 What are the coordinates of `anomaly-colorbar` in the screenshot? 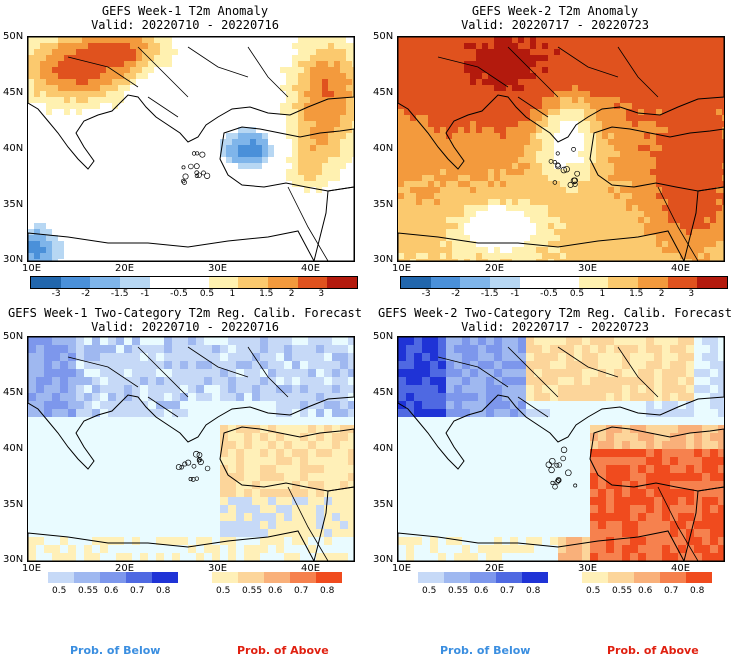 It's located at (564, 282).